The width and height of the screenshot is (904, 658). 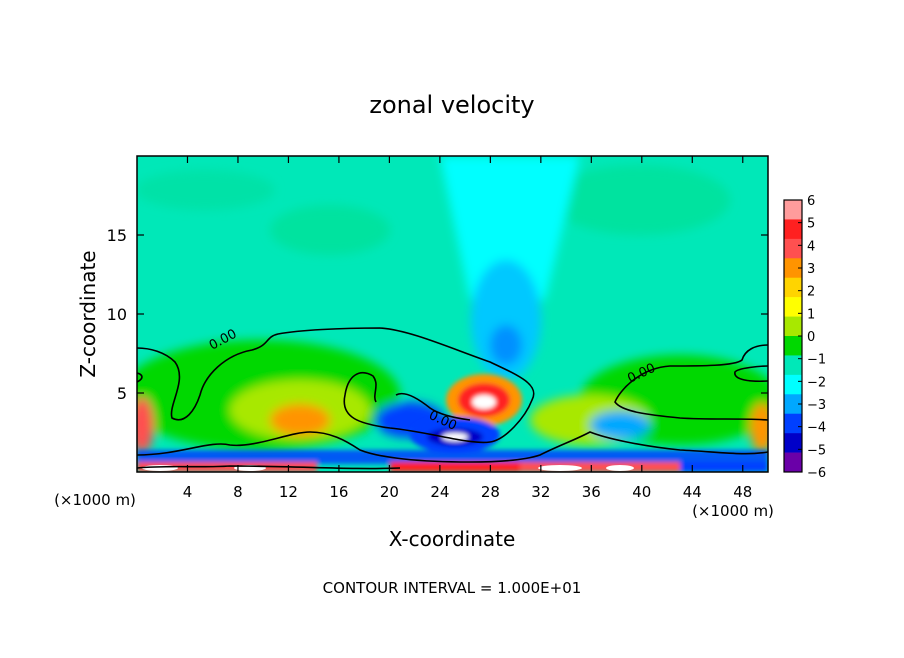 What do you see at coordinates (724, 467) in the screenshot?
I see `boundary-blue-band-right` at bounding box center [724, 467].